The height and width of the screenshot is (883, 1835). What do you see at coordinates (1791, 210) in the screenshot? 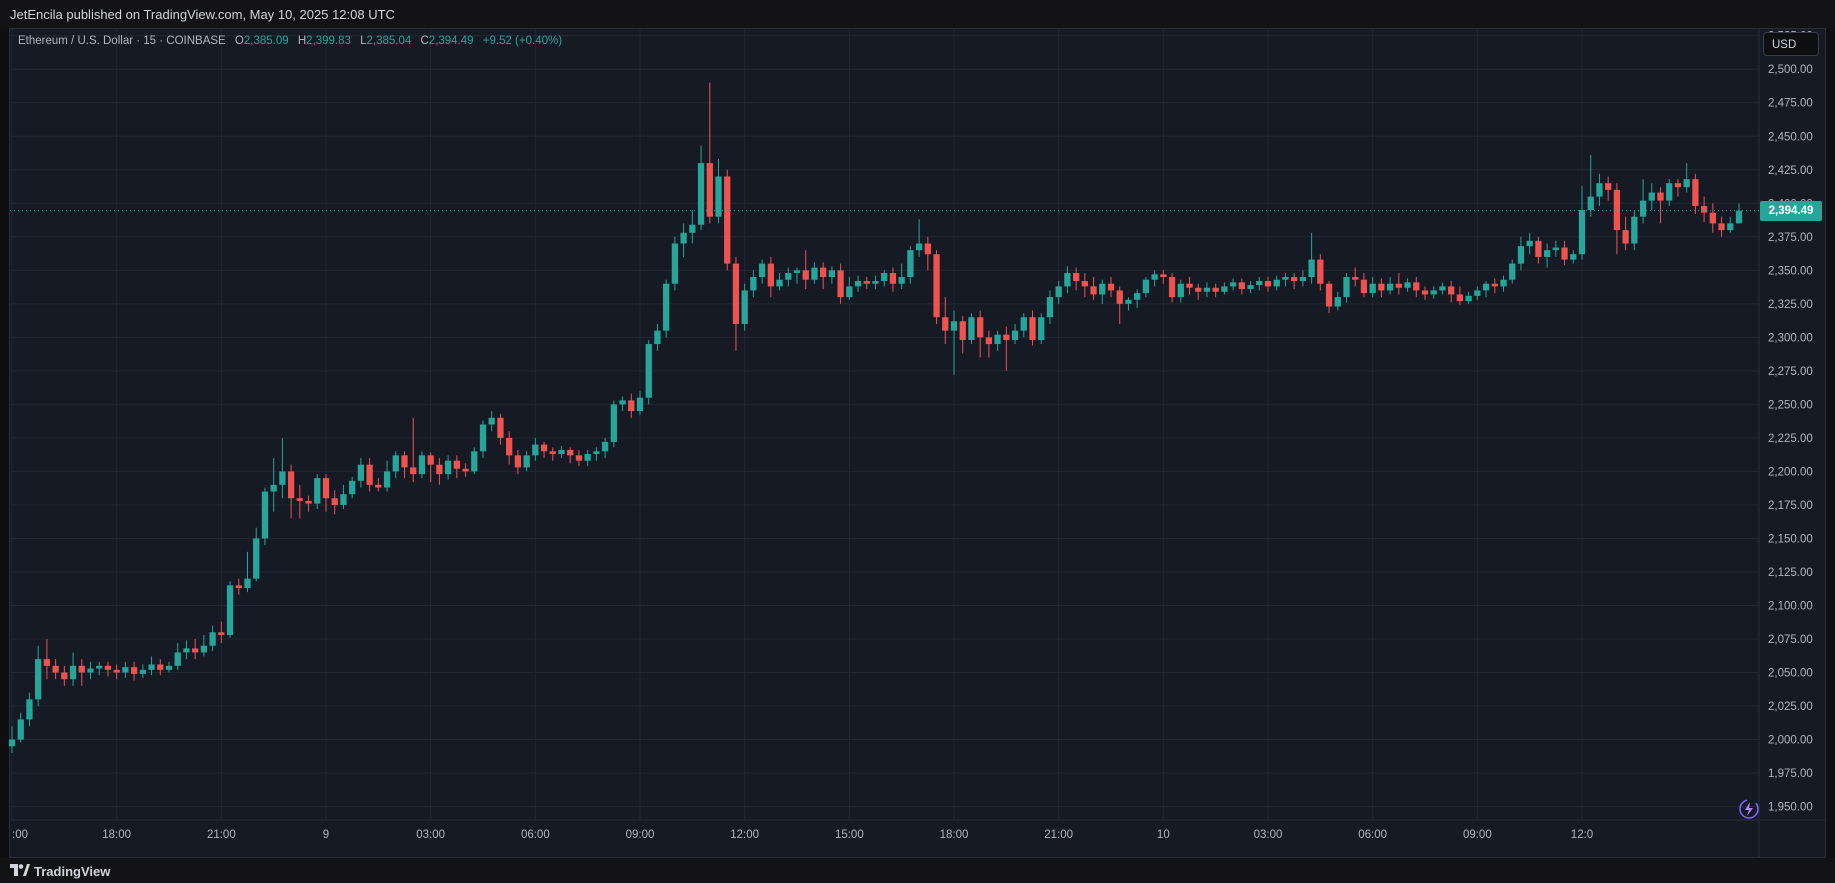
I see `last-price-label: 2,394.49` at bounding box center [1791, 210].